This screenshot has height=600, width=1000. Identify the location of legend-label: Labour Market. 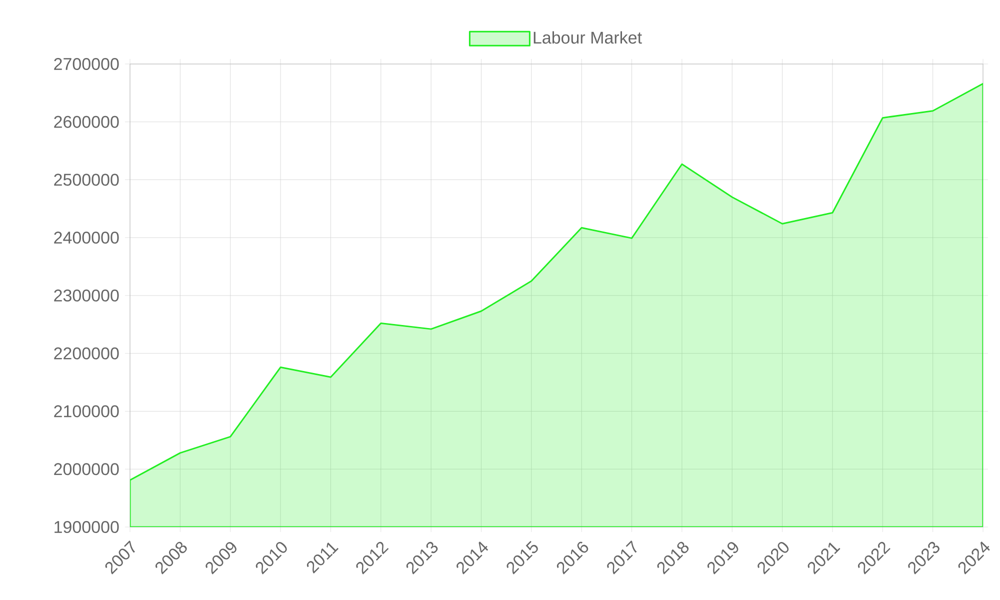
(588, 37).